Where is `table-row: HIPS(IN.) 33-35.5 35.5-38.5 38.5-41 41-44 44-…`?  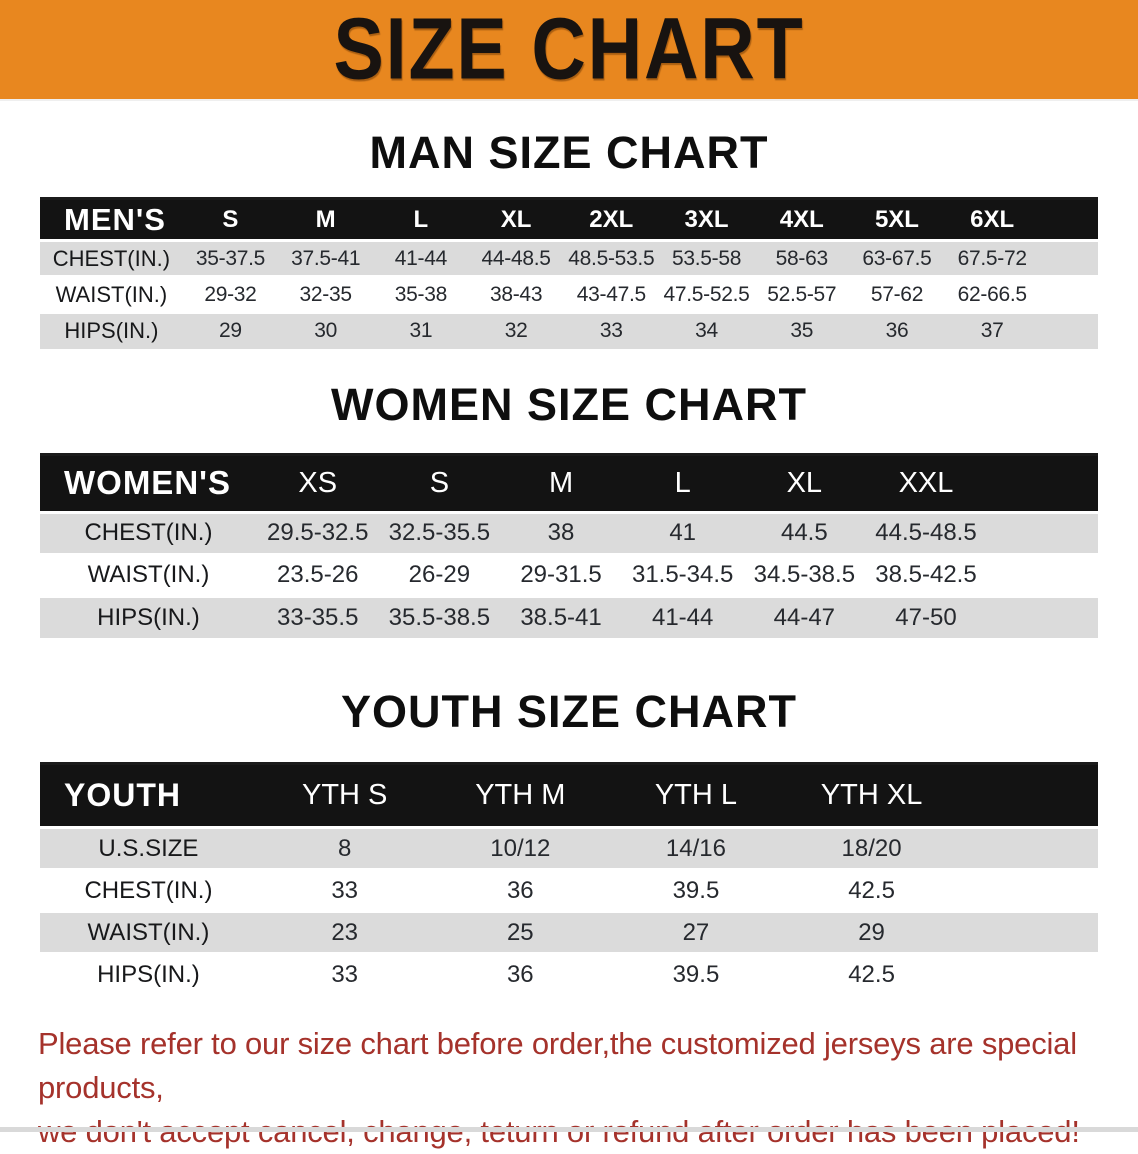
table-row: HIPS(IN.) 33-35.5 35.5-38.5 38.5-41 41-44 44-… is located at coordinates (569, 617).